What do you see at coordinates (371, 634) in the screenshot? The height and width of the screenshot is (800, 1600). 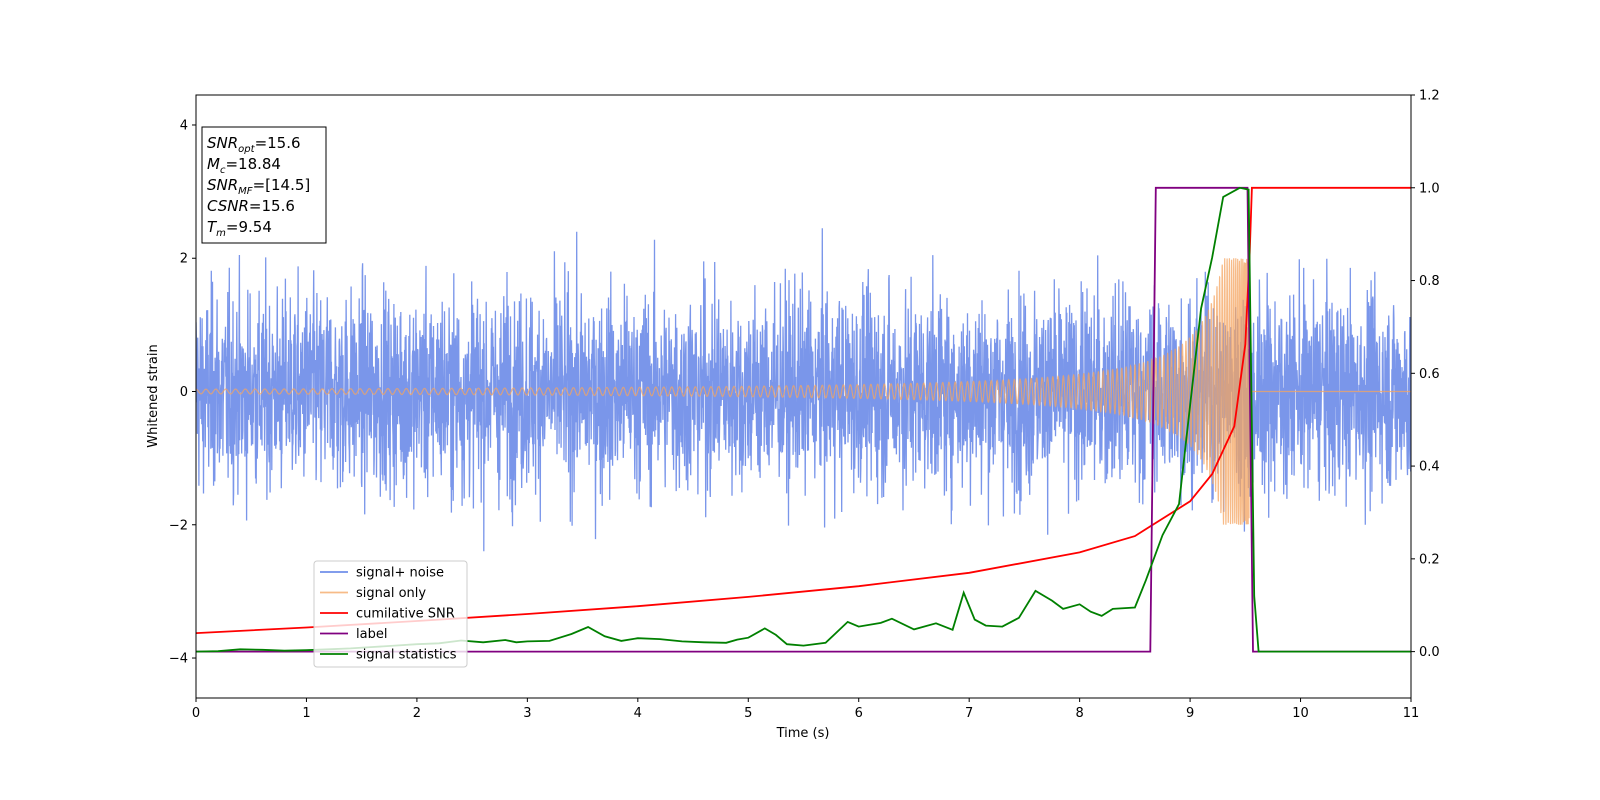 I see `legend-label: label` at bounding box center [371, 634].